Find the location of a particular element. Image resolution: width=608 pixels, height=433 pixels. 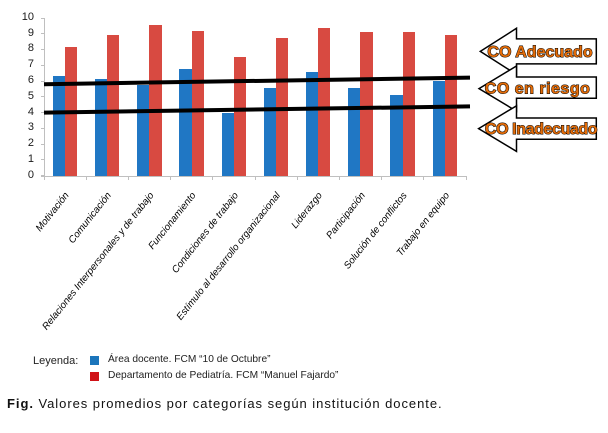

svg-text: CO Inadecuado is located at coordinates (541, 129).